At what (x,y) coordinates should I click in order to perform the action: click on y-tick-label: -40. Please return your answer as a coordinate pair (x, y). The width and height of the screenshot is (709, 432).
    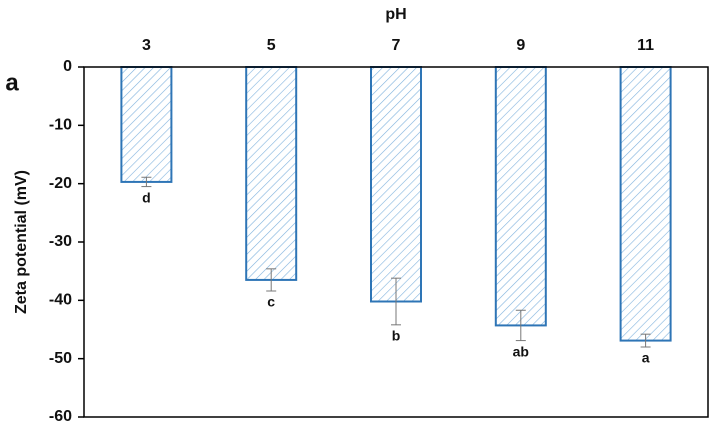
    Looking at the image, I should click on (60, 300).